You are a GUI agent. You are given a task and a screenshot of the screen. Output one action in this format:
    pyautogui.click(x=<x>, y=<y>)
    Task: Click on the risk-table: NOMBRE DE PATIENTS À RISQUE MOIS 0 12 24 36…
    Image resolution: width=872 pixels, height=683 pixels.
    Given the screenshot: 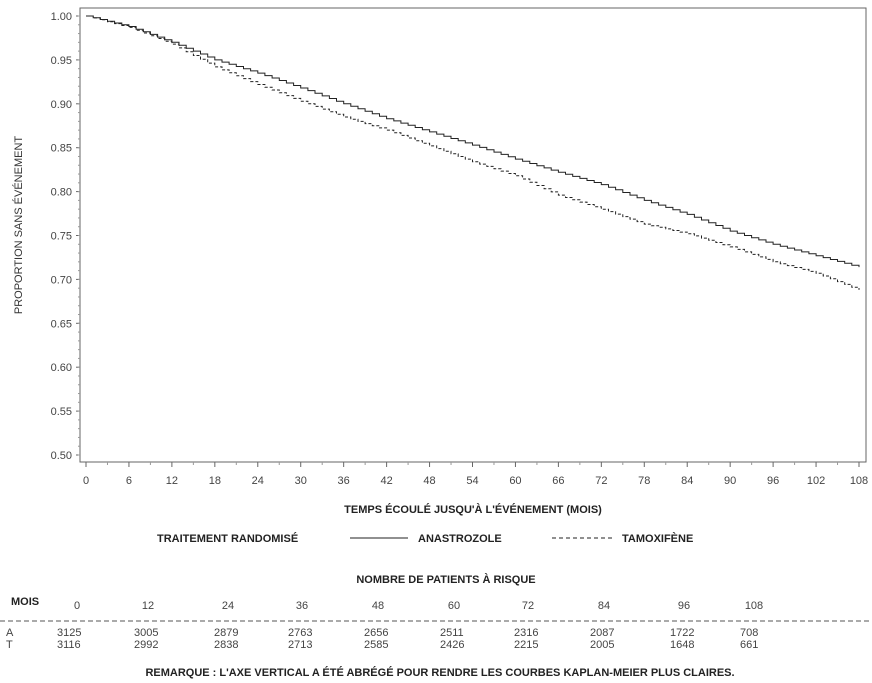 What is the action you would take?
    pyautogui.click(x=436, y=612)
    